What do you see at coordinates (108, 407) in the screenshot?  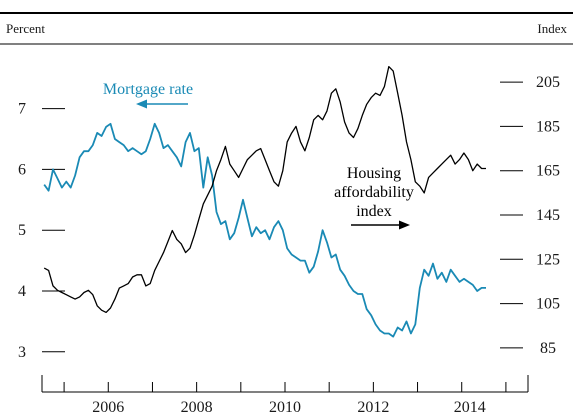 I see `x-axis-tick-label: 2006` at bounding box center [108, 407].